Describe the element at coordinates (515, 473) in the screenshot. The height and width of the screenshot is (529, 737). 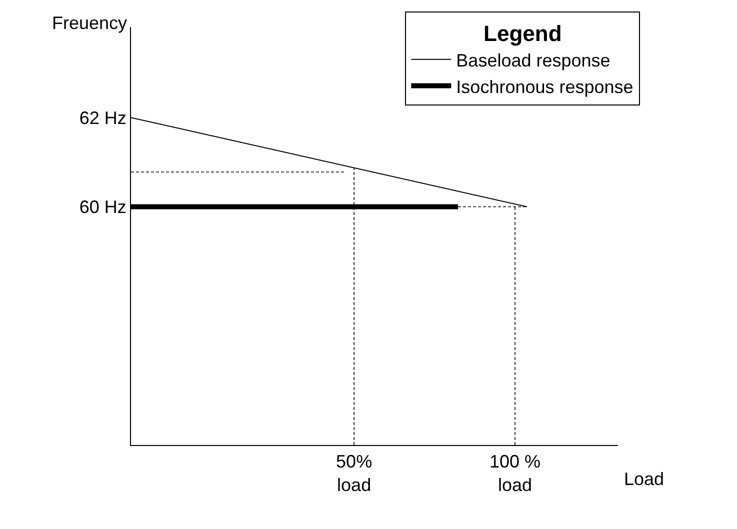
I see `x-tick-label: 100 % load` at that location.